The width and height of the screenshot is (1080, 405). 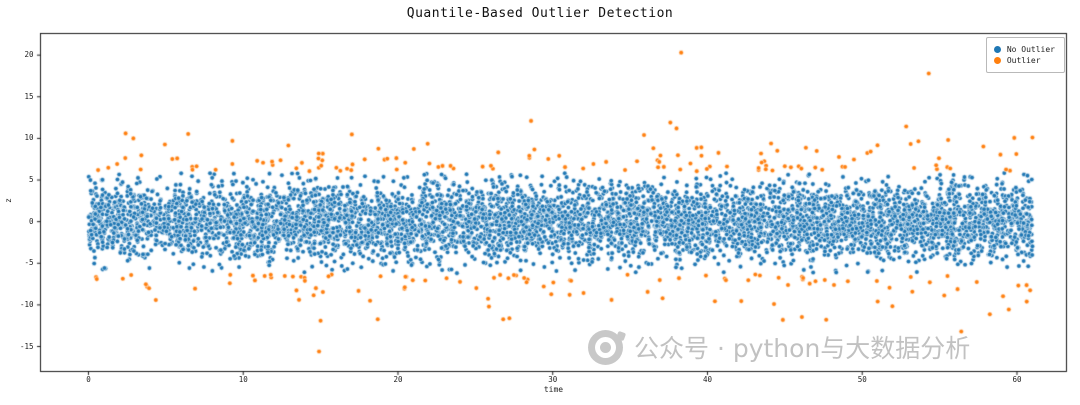 I want to click on legend: No Outlier Outlier, so click(x=1025, y=55).